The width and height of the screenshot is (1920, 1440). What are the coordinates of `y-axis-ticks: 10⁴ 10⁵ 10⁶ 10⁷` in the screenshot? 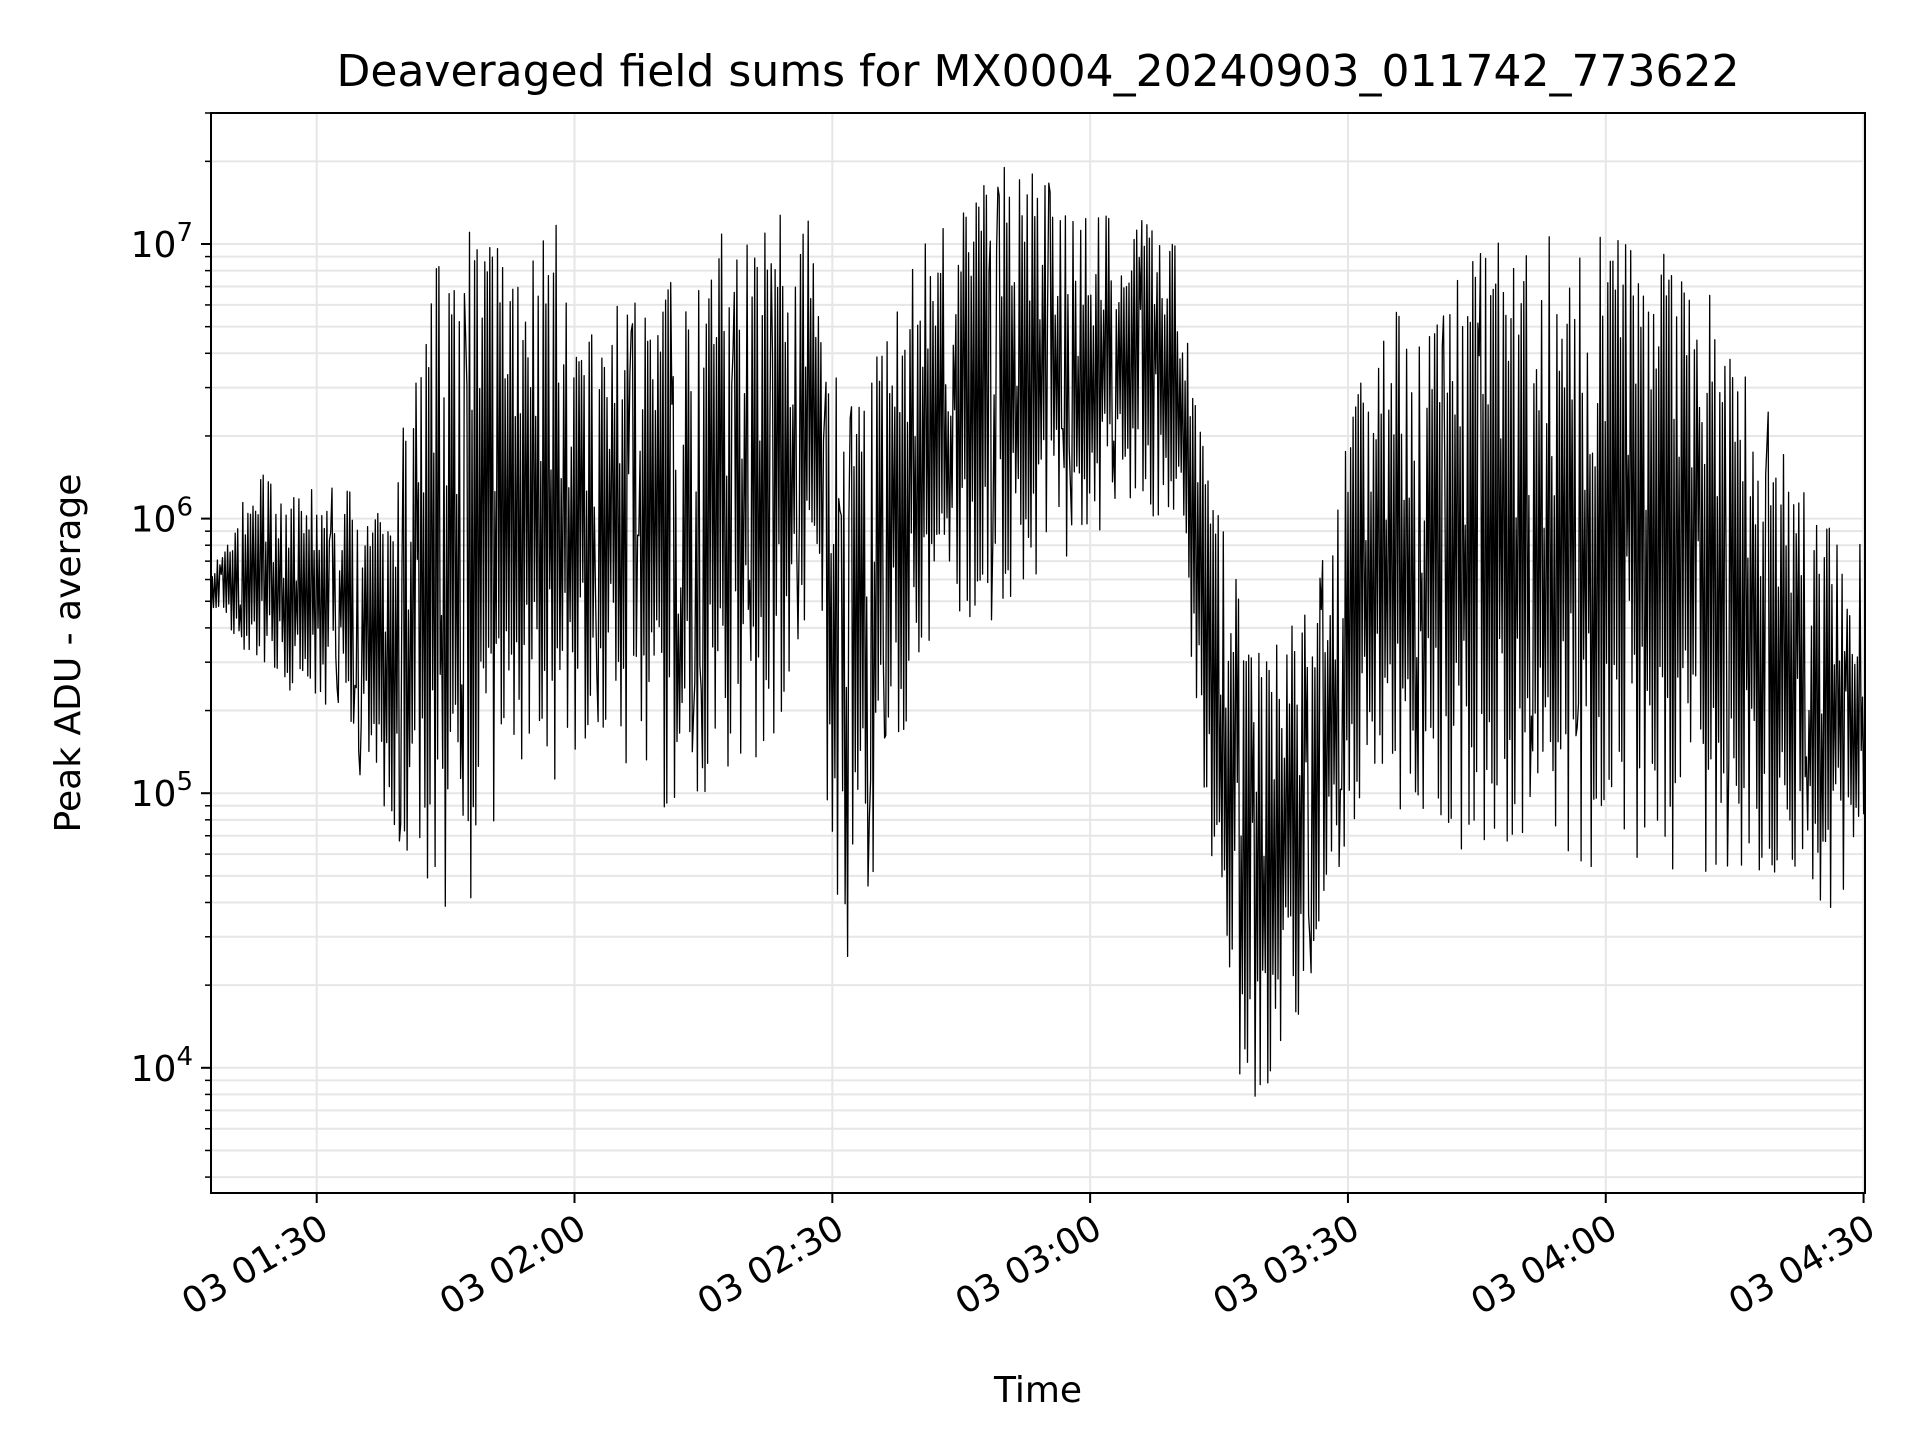 It's located at (171, 645).